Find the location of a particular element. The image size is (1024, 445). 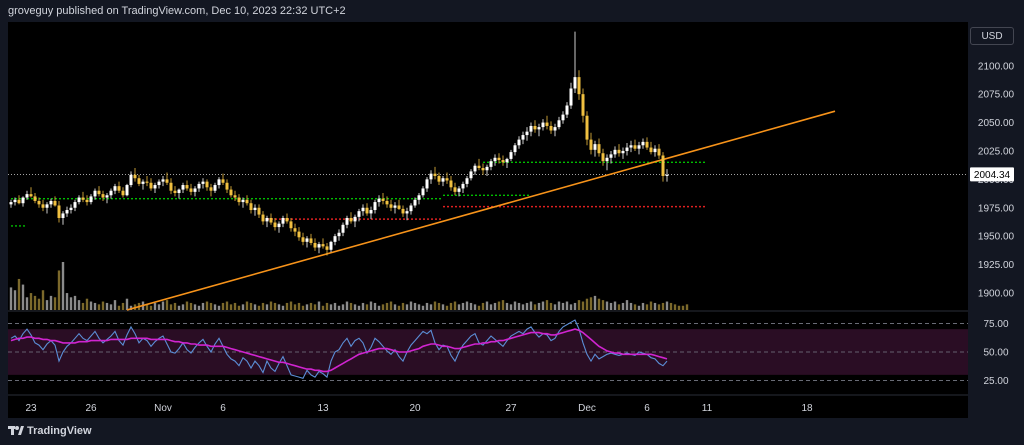

rsi-ma-line is located at coordinates (339, 350).